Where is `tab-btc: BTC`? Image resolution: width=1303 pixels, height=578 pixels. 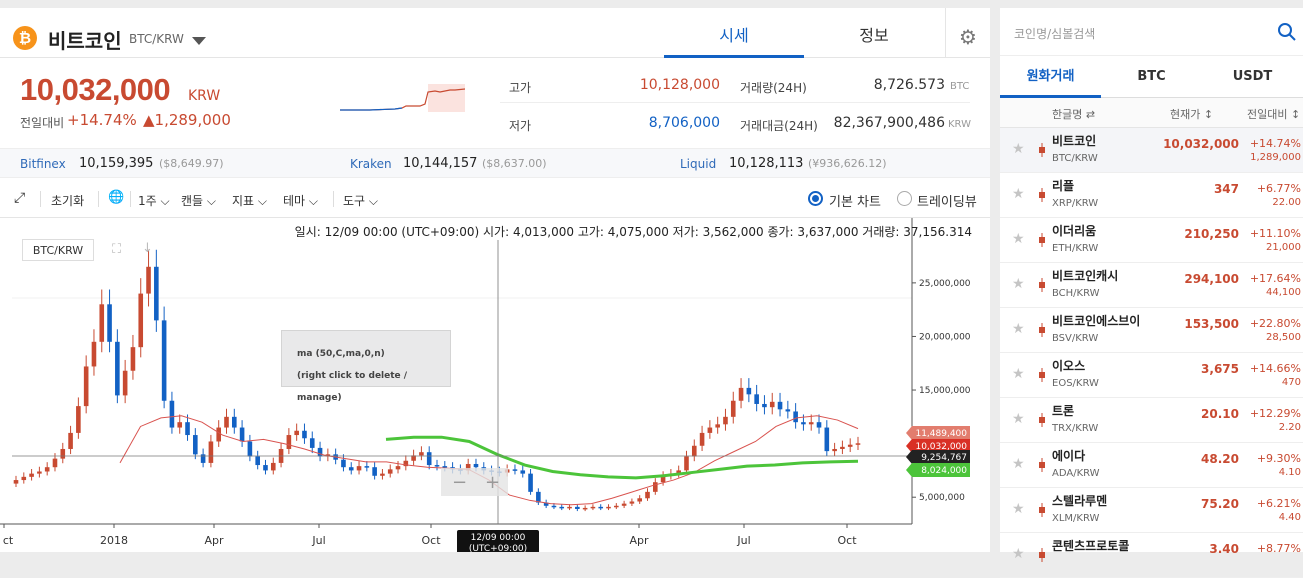
tab-btc: BTC is located at coordinates (1151, 76).